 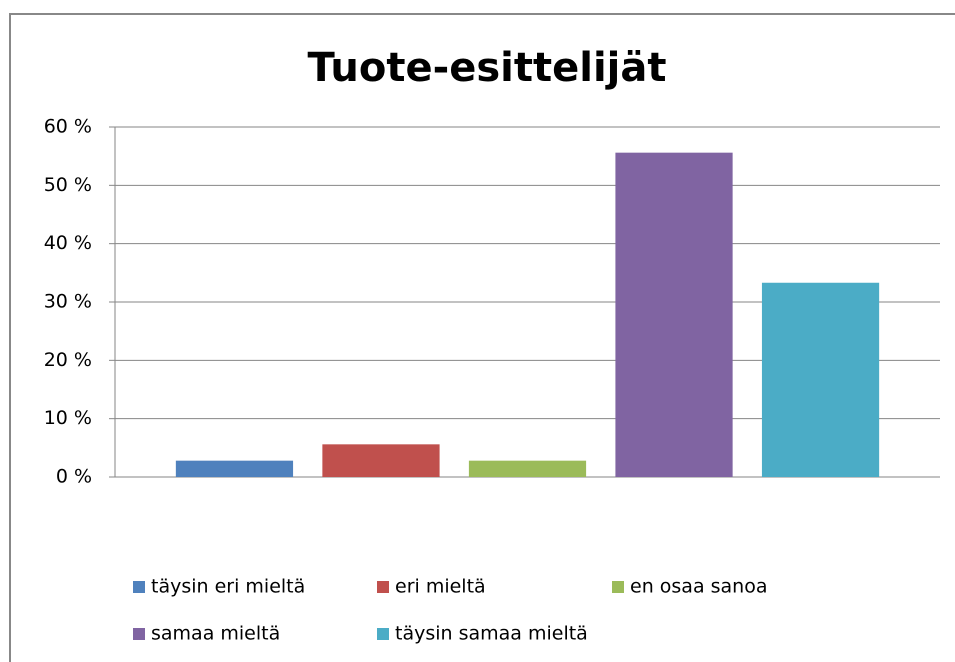 I want to click on y-tick-label: 40 %, so click(x=68, y=243).